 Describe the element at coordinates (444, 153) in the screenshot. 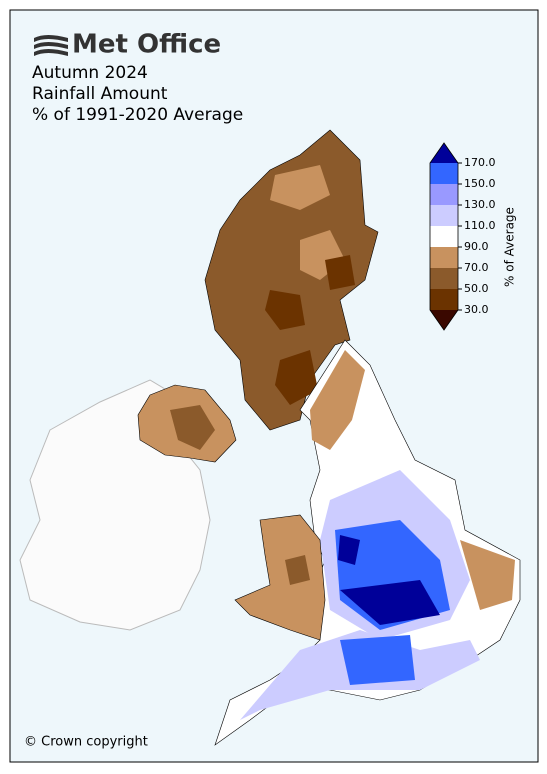

I see `colorbar-extend-high` at that location.